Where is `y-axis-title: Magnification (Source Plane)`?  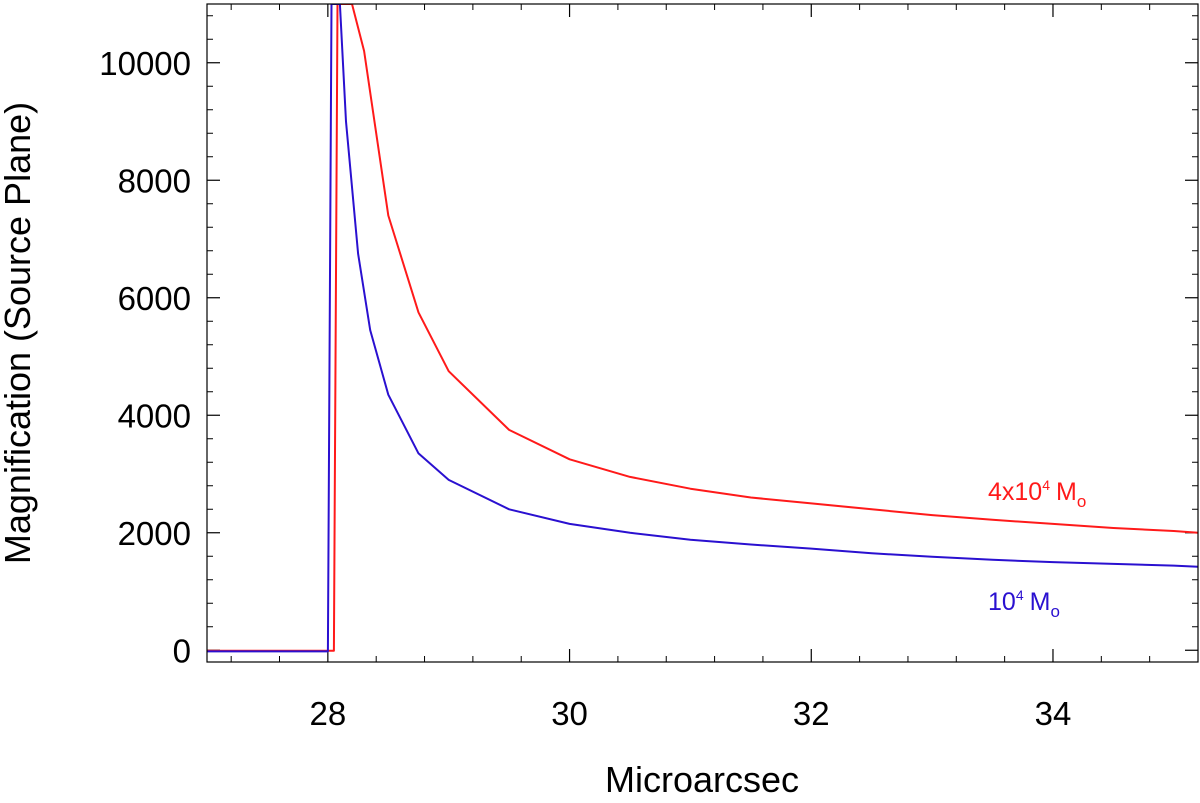
y-axis-title: Magnification (Source Plane) is located at coordinates (19, 333).